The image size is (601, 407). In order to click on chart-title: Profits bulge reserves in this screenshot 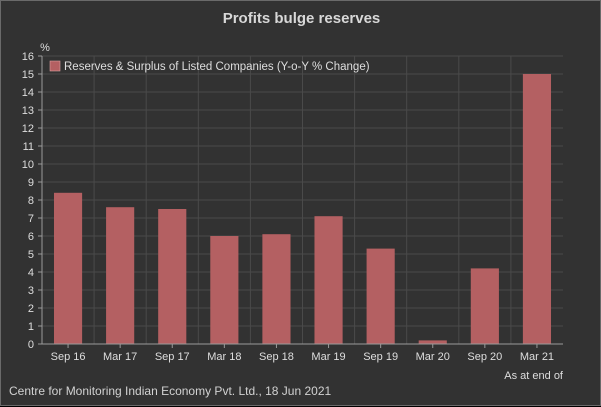, I will do `click(301, 18)`.